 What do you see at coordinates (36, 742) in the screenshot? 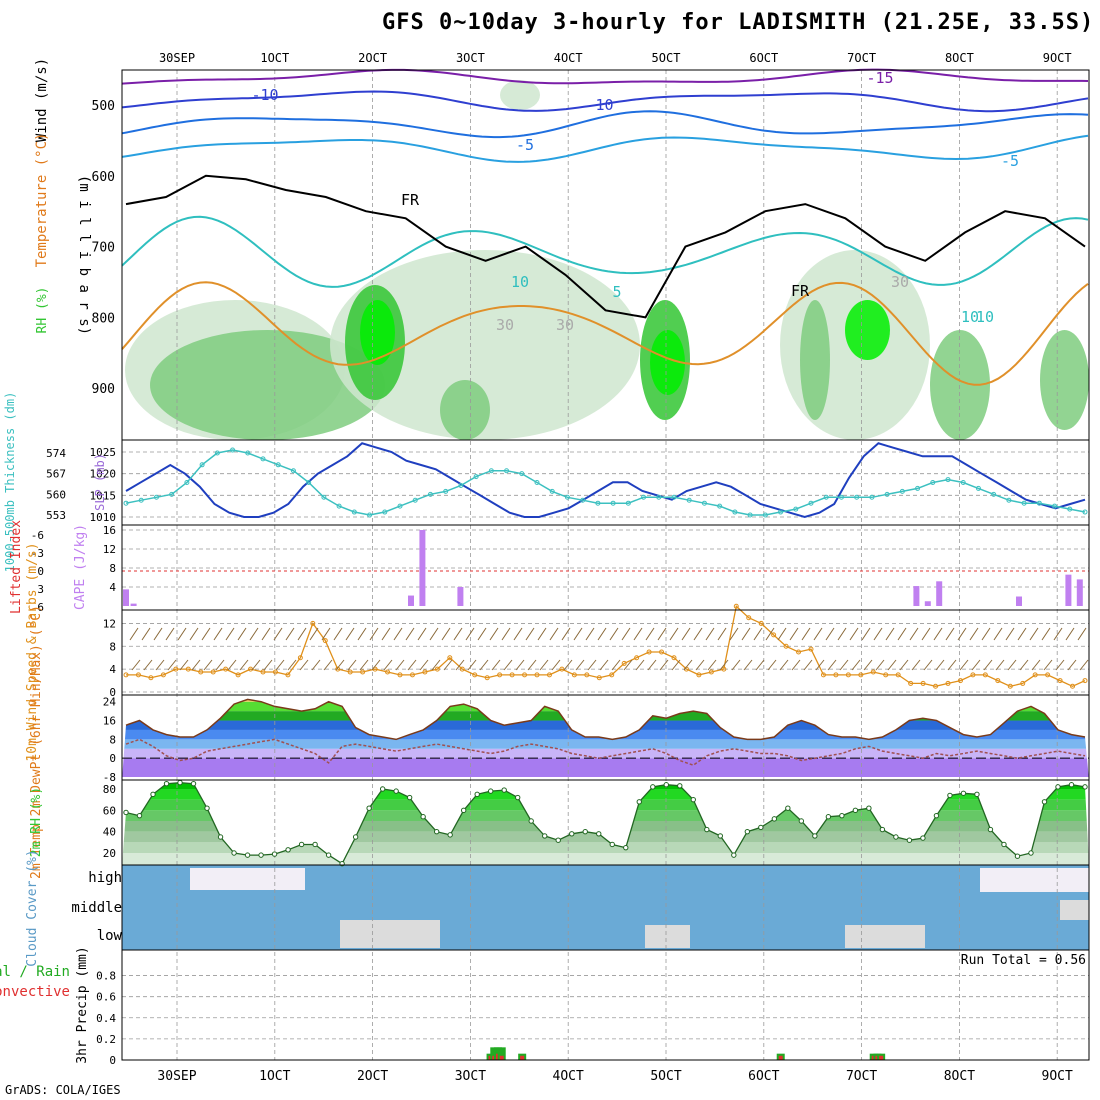
I see `temp-axis-label: 2m Temp 2m DewPt (6hr Min/Max) (°C)` at bounding box center [36, 742].